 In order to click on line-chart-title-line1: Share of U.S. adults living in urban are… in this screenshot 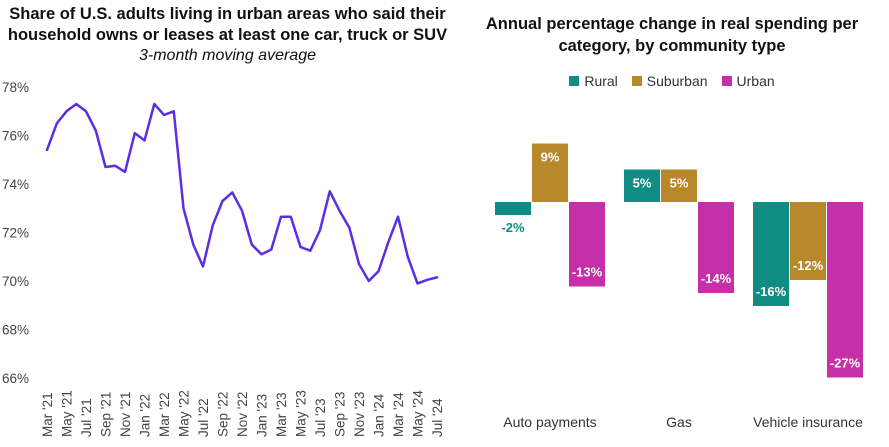, I will do `click(227, 14)`.